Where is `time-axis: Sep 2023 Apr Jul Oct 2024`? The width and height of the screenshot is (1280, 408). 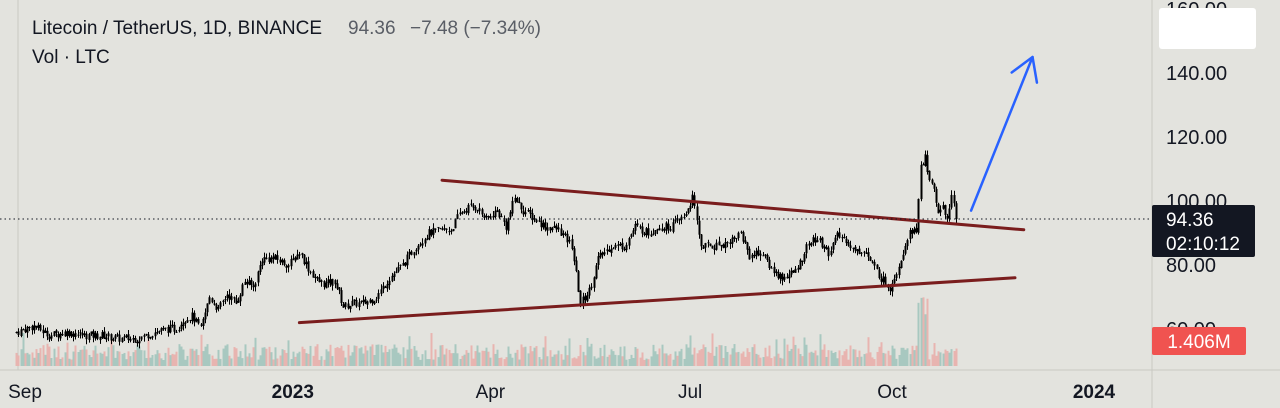 time-axis: Sep 2023 Apr Jul Oct 2024 is located at coordinates (561, 392).